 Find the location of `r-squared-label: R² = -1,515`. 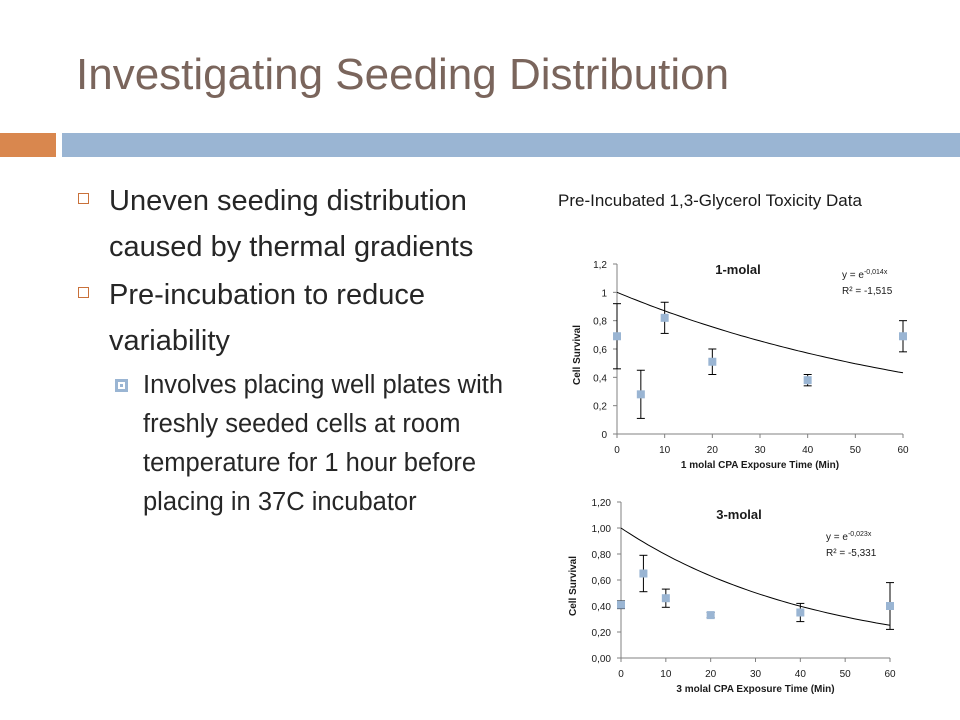

r-squared-label: R² = -1,515 is located at coordinates (867, 291).